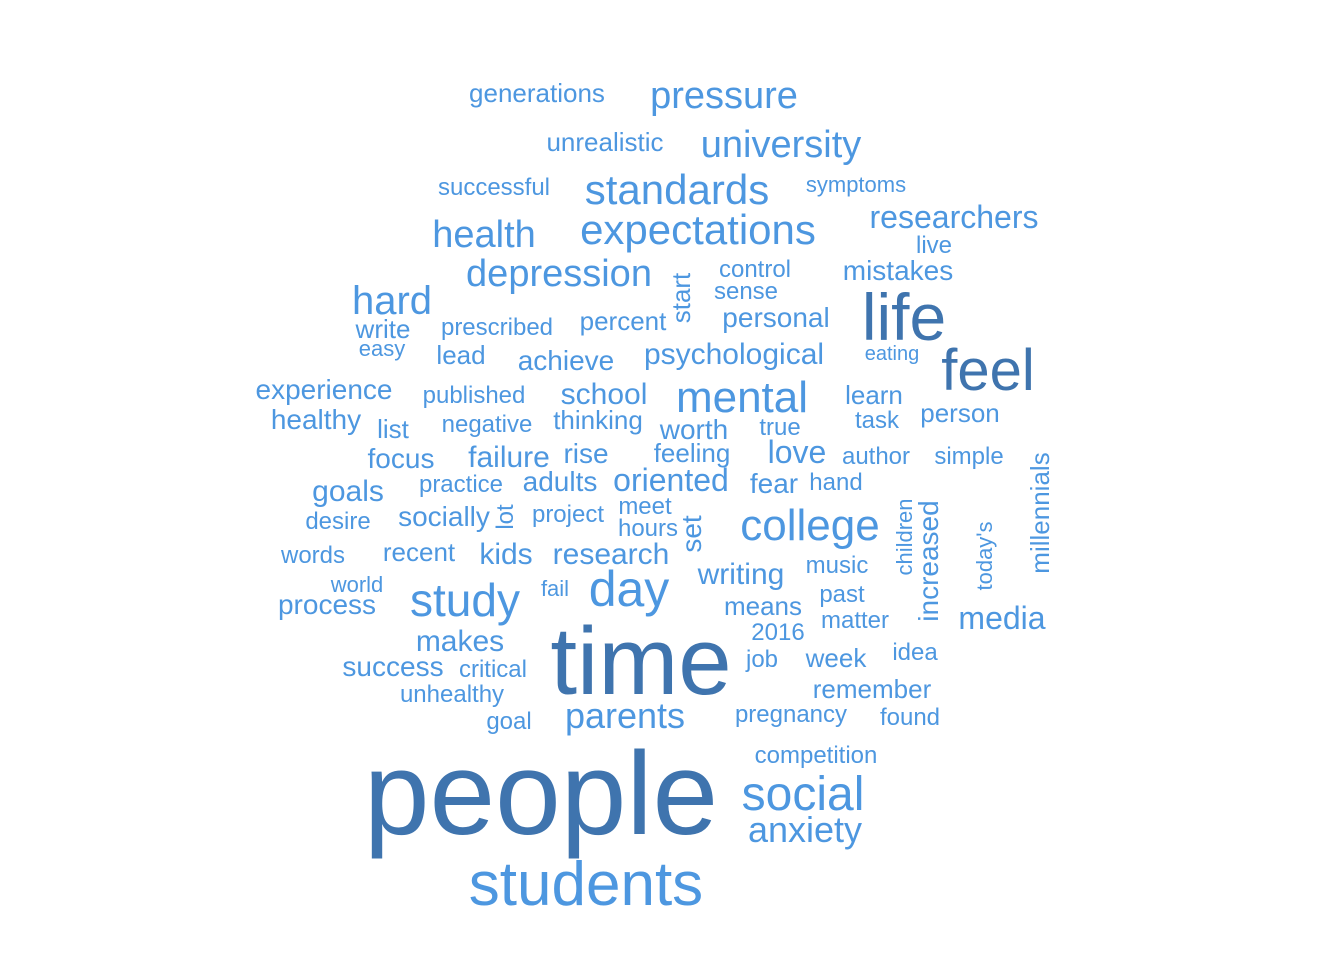 This screenshot has height=960, width=1344. I want to click on cloud-word-standards: standards, so click(677, 189).